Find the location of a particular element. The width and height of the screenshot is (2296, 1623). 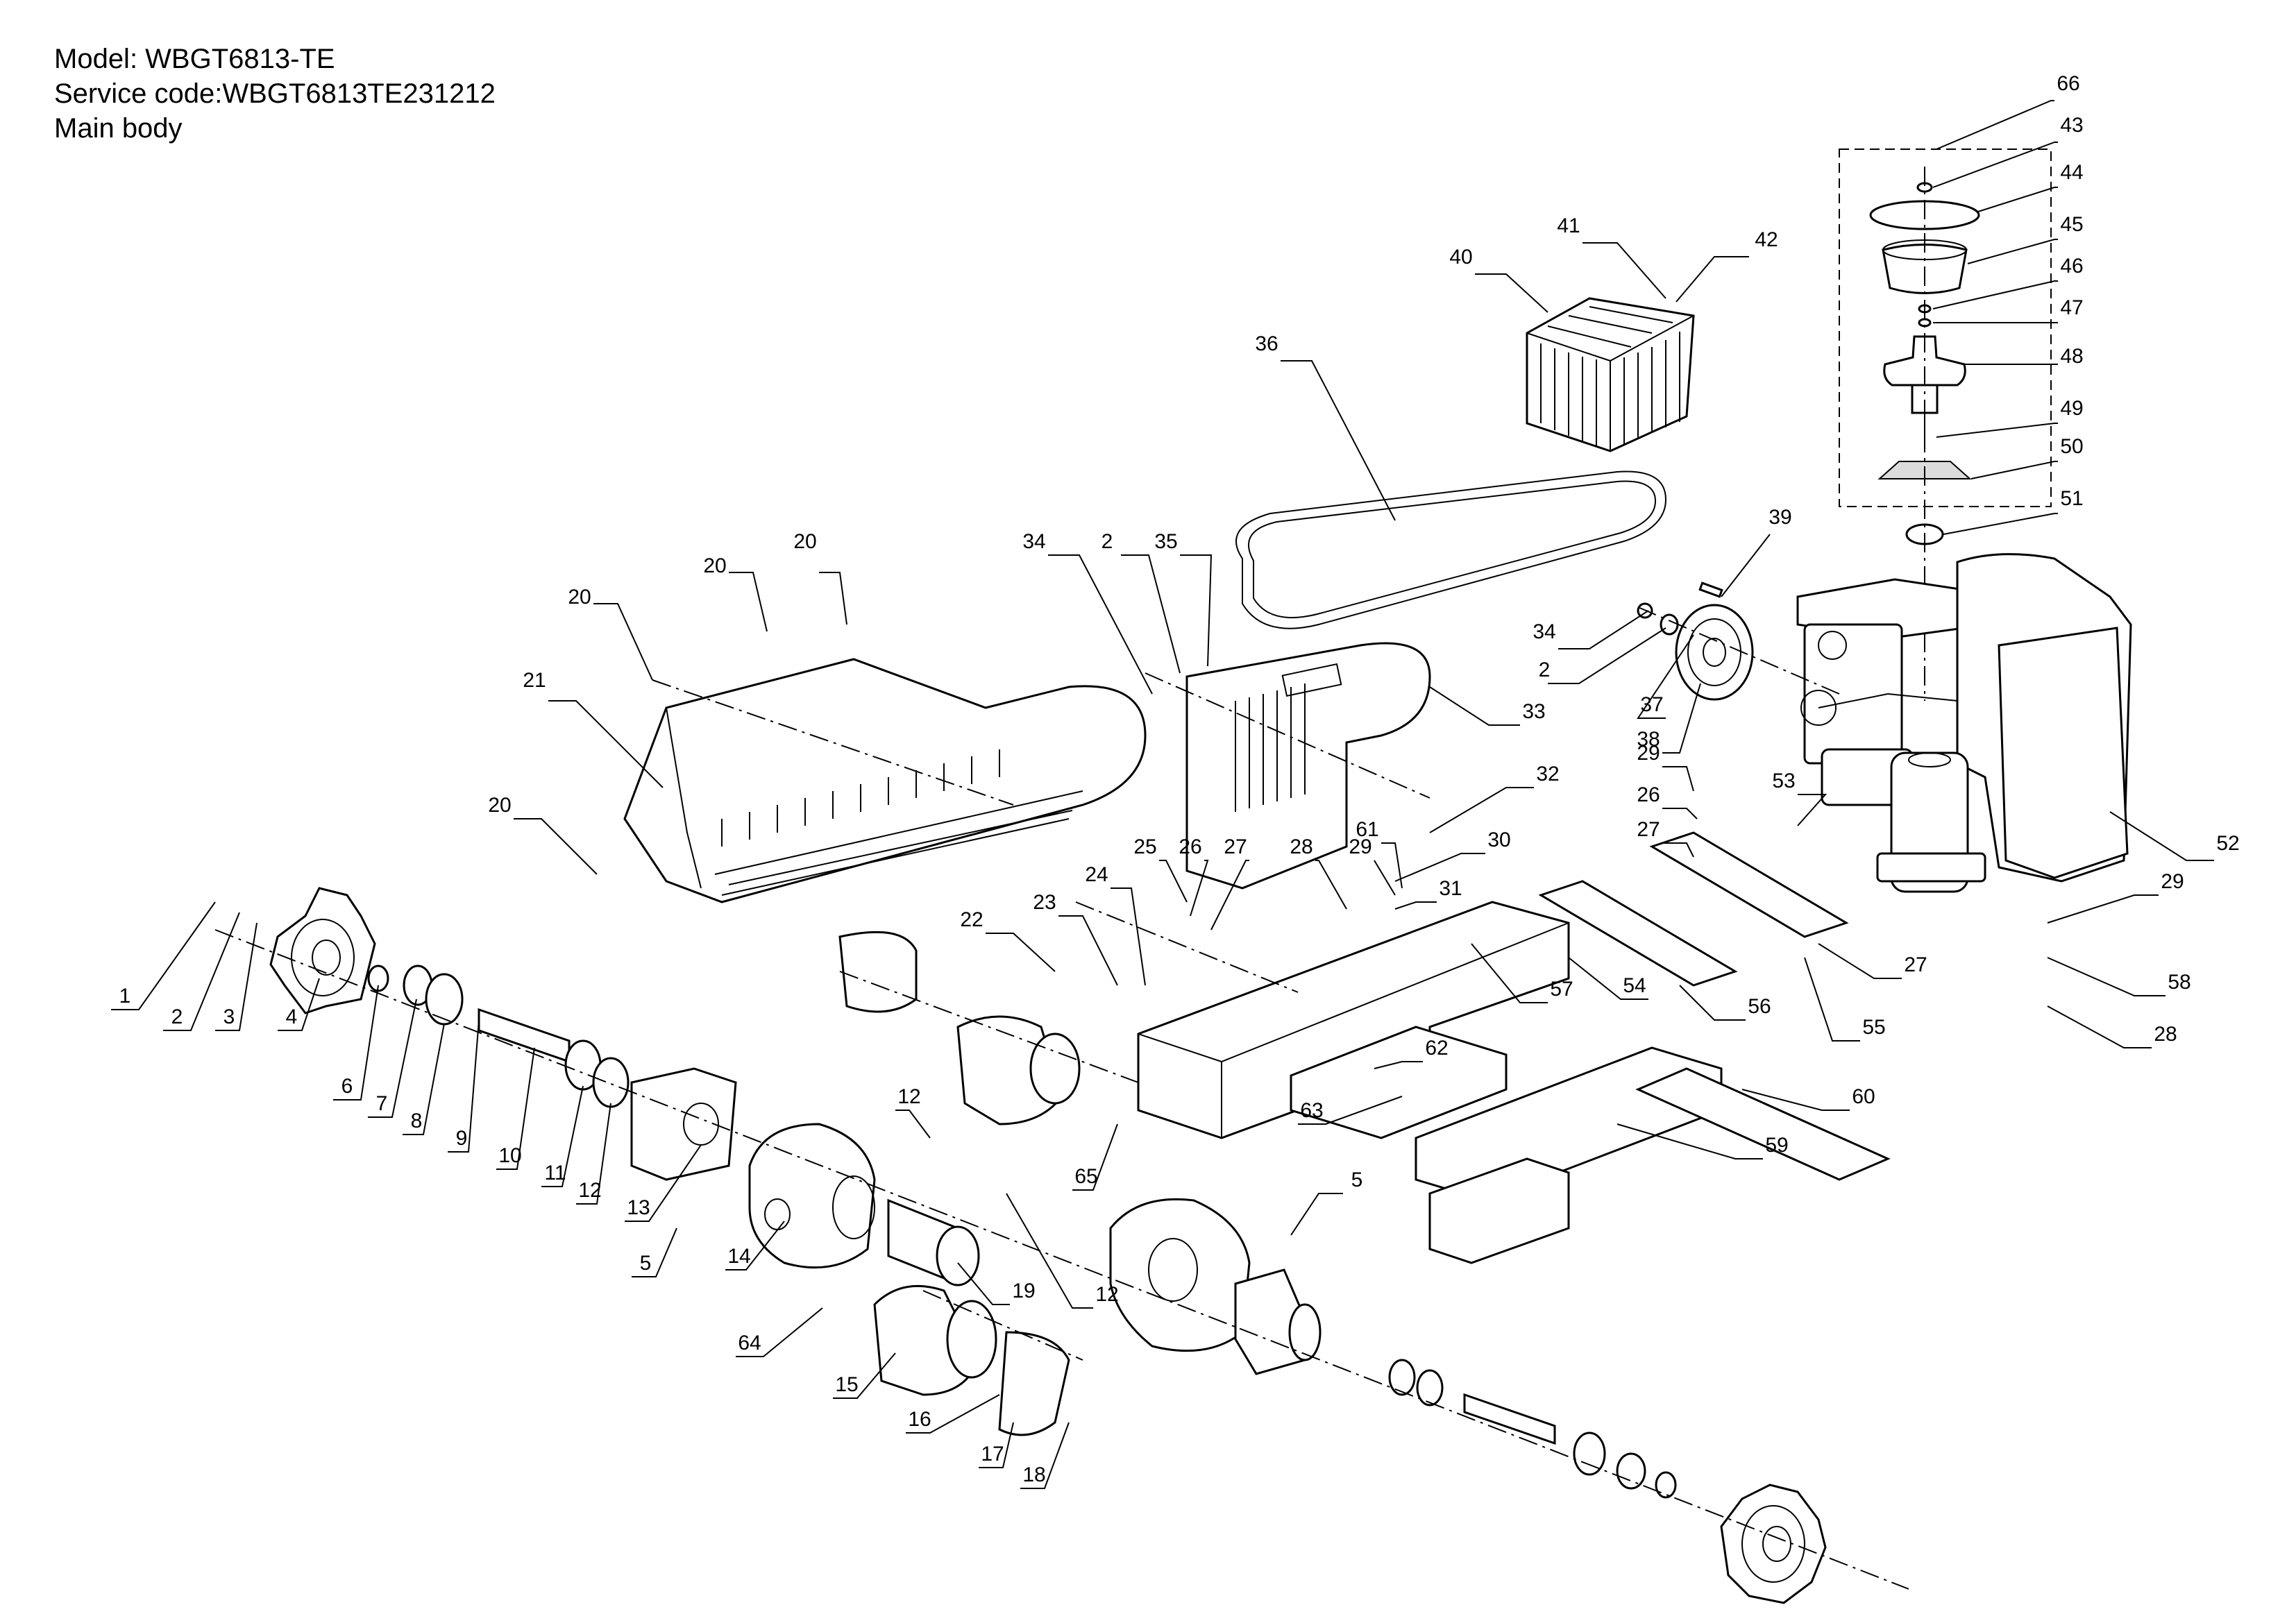

lower-motor is located at coordinates (971, 1360).